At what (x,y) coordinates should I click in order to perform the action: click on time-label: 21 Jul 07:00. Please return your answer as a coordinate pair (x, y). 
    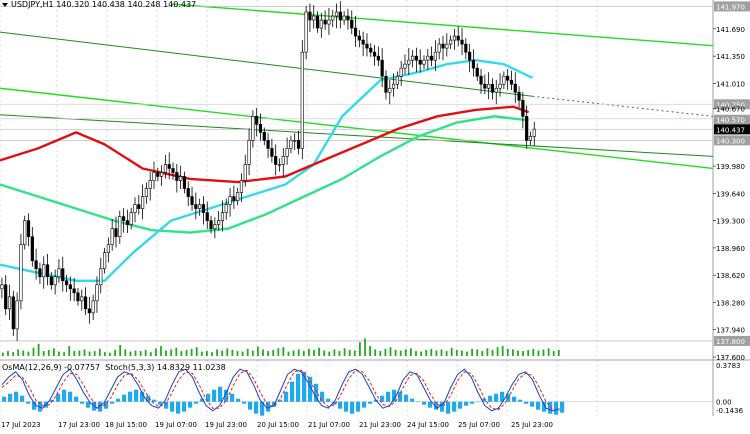
    Looking at the image, I should click on (329, 425).